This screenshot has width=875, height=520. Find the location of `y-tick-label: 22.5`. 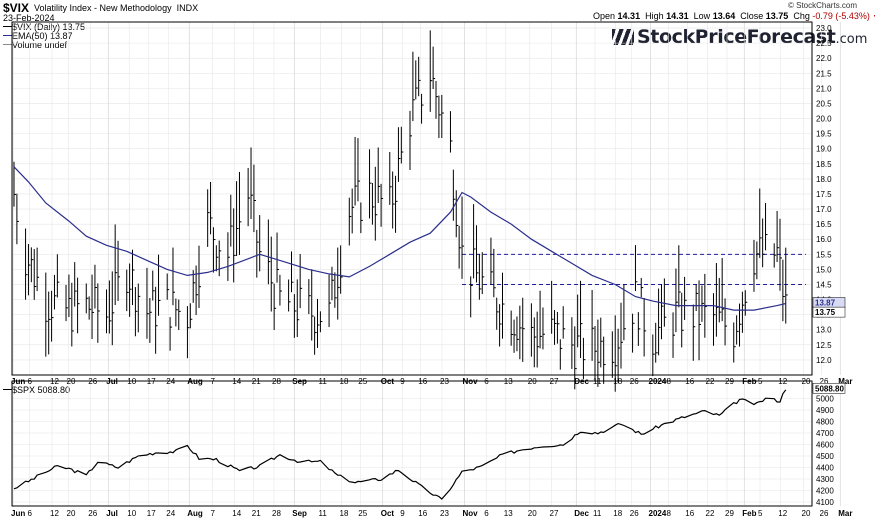

y-tick-label: 22.5 is located at coordinates (824, 43).